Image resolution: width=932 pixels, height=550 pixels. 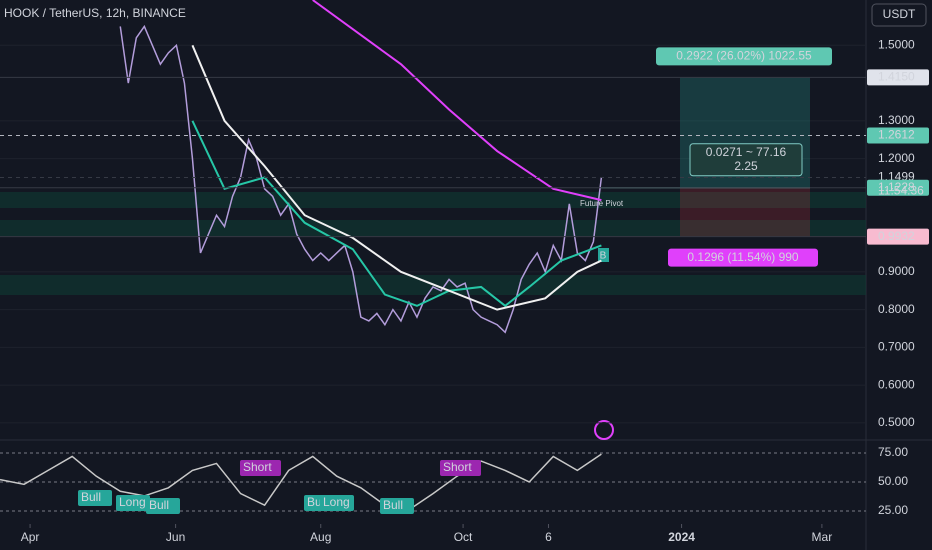 I want to click on currency-label: USDT, so click(x=899, y=14).